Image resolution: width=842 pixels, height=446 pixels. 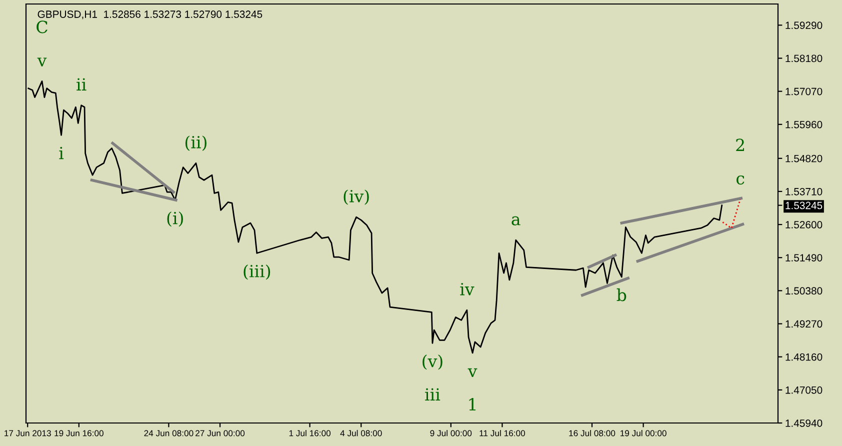 What do you see at coordinates (804, 58) in the screenshot?
I see `y-tick-label: 1.58180` at bounding box center [804, 58].